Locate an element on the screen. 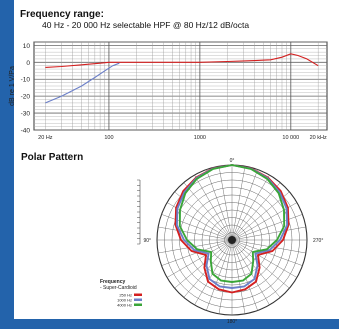 Image resolution: width=339 pixels, height=329 pixels. freq-x-tick-label: 1000 is located at coordinates (200, 138).